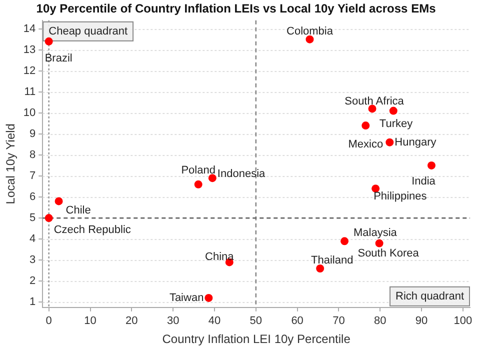 The height and width of the screenshot is (349, 480). What do you see at coordinates (430, 296) in the screenshot?
I see `annotation: Rich quadrant` at bounding box center [430, 296].